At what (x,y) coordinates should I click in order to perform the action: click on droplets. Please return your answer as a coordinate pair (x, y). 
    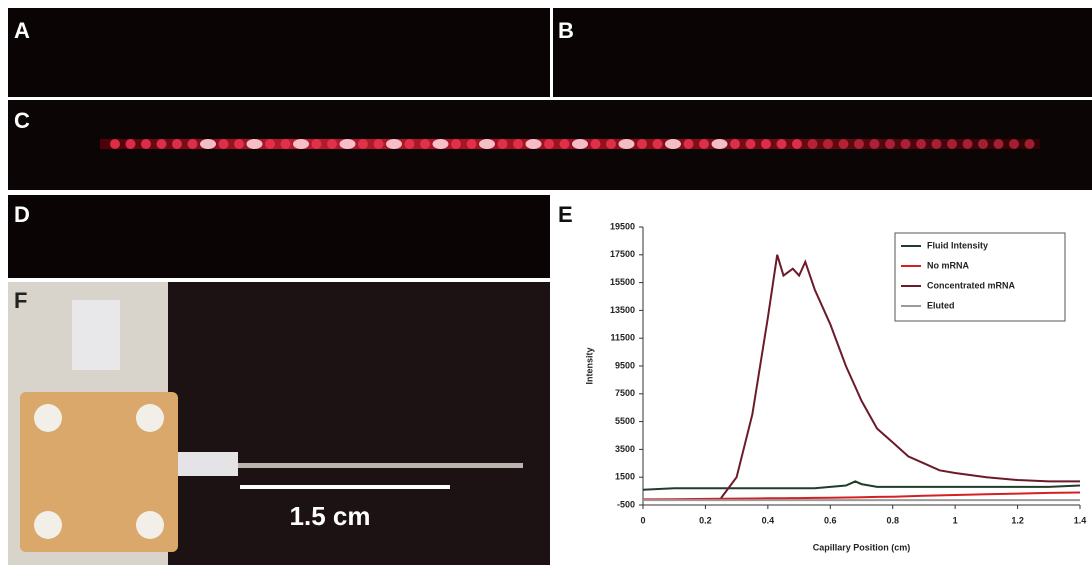
    Looking at the image, I should click on (572, 144).